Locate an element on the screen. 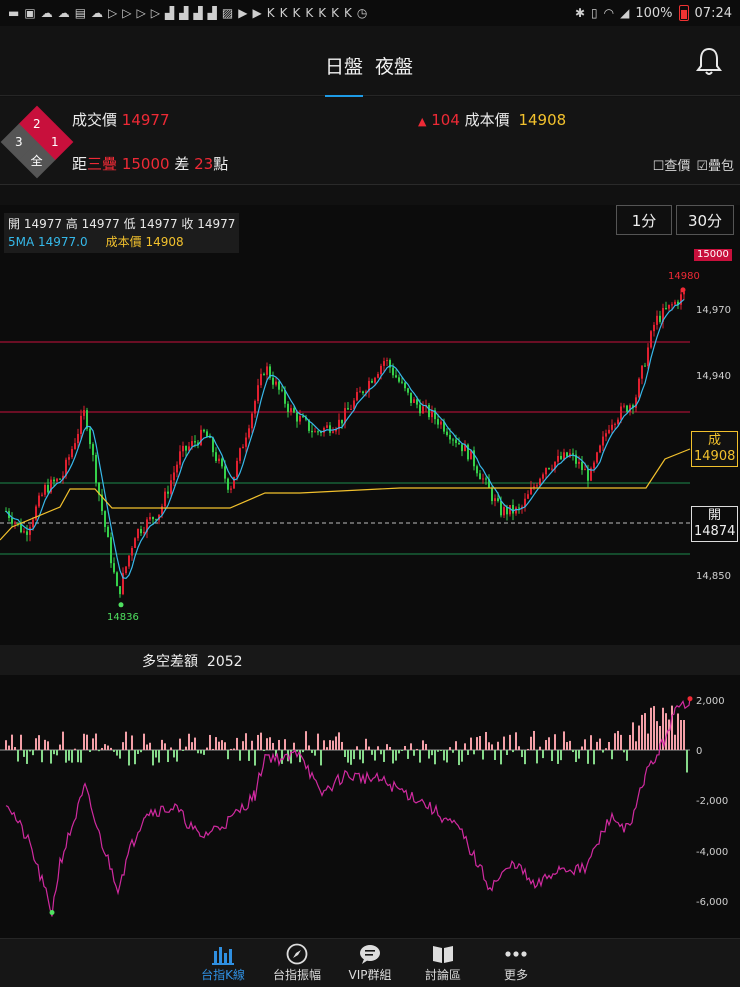 Image resolution: width=740 pixels, height=987 pixels. nav-more: 更多 is located at coordinates (516, 962).